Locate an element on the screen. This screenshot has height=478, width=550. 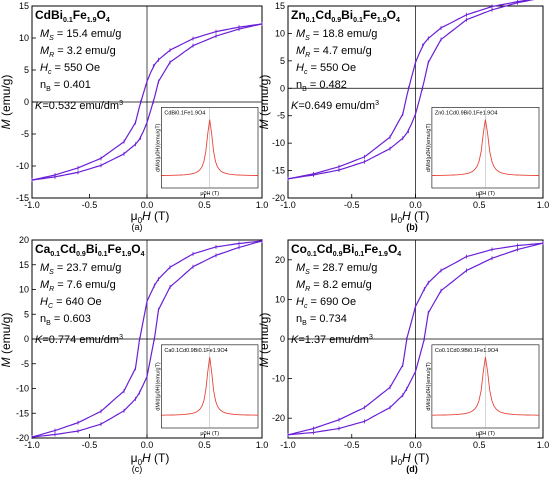
anisotropy-constant: K=1.37 emu/dm3 is located at coordinates (332, 340).